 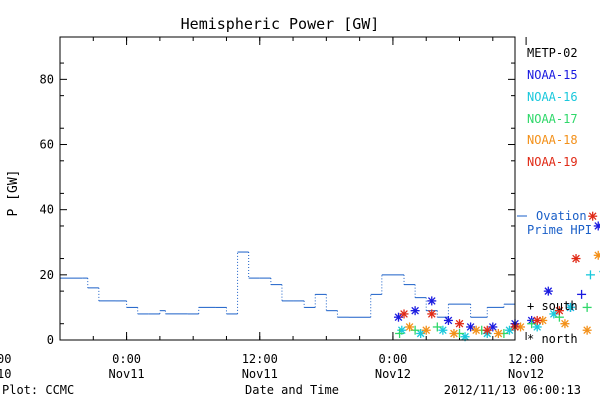 What do you see at coordinates (496, 276) in the screenshot?
I see `satellite-marker-layer` at bounding box center [496, 276].